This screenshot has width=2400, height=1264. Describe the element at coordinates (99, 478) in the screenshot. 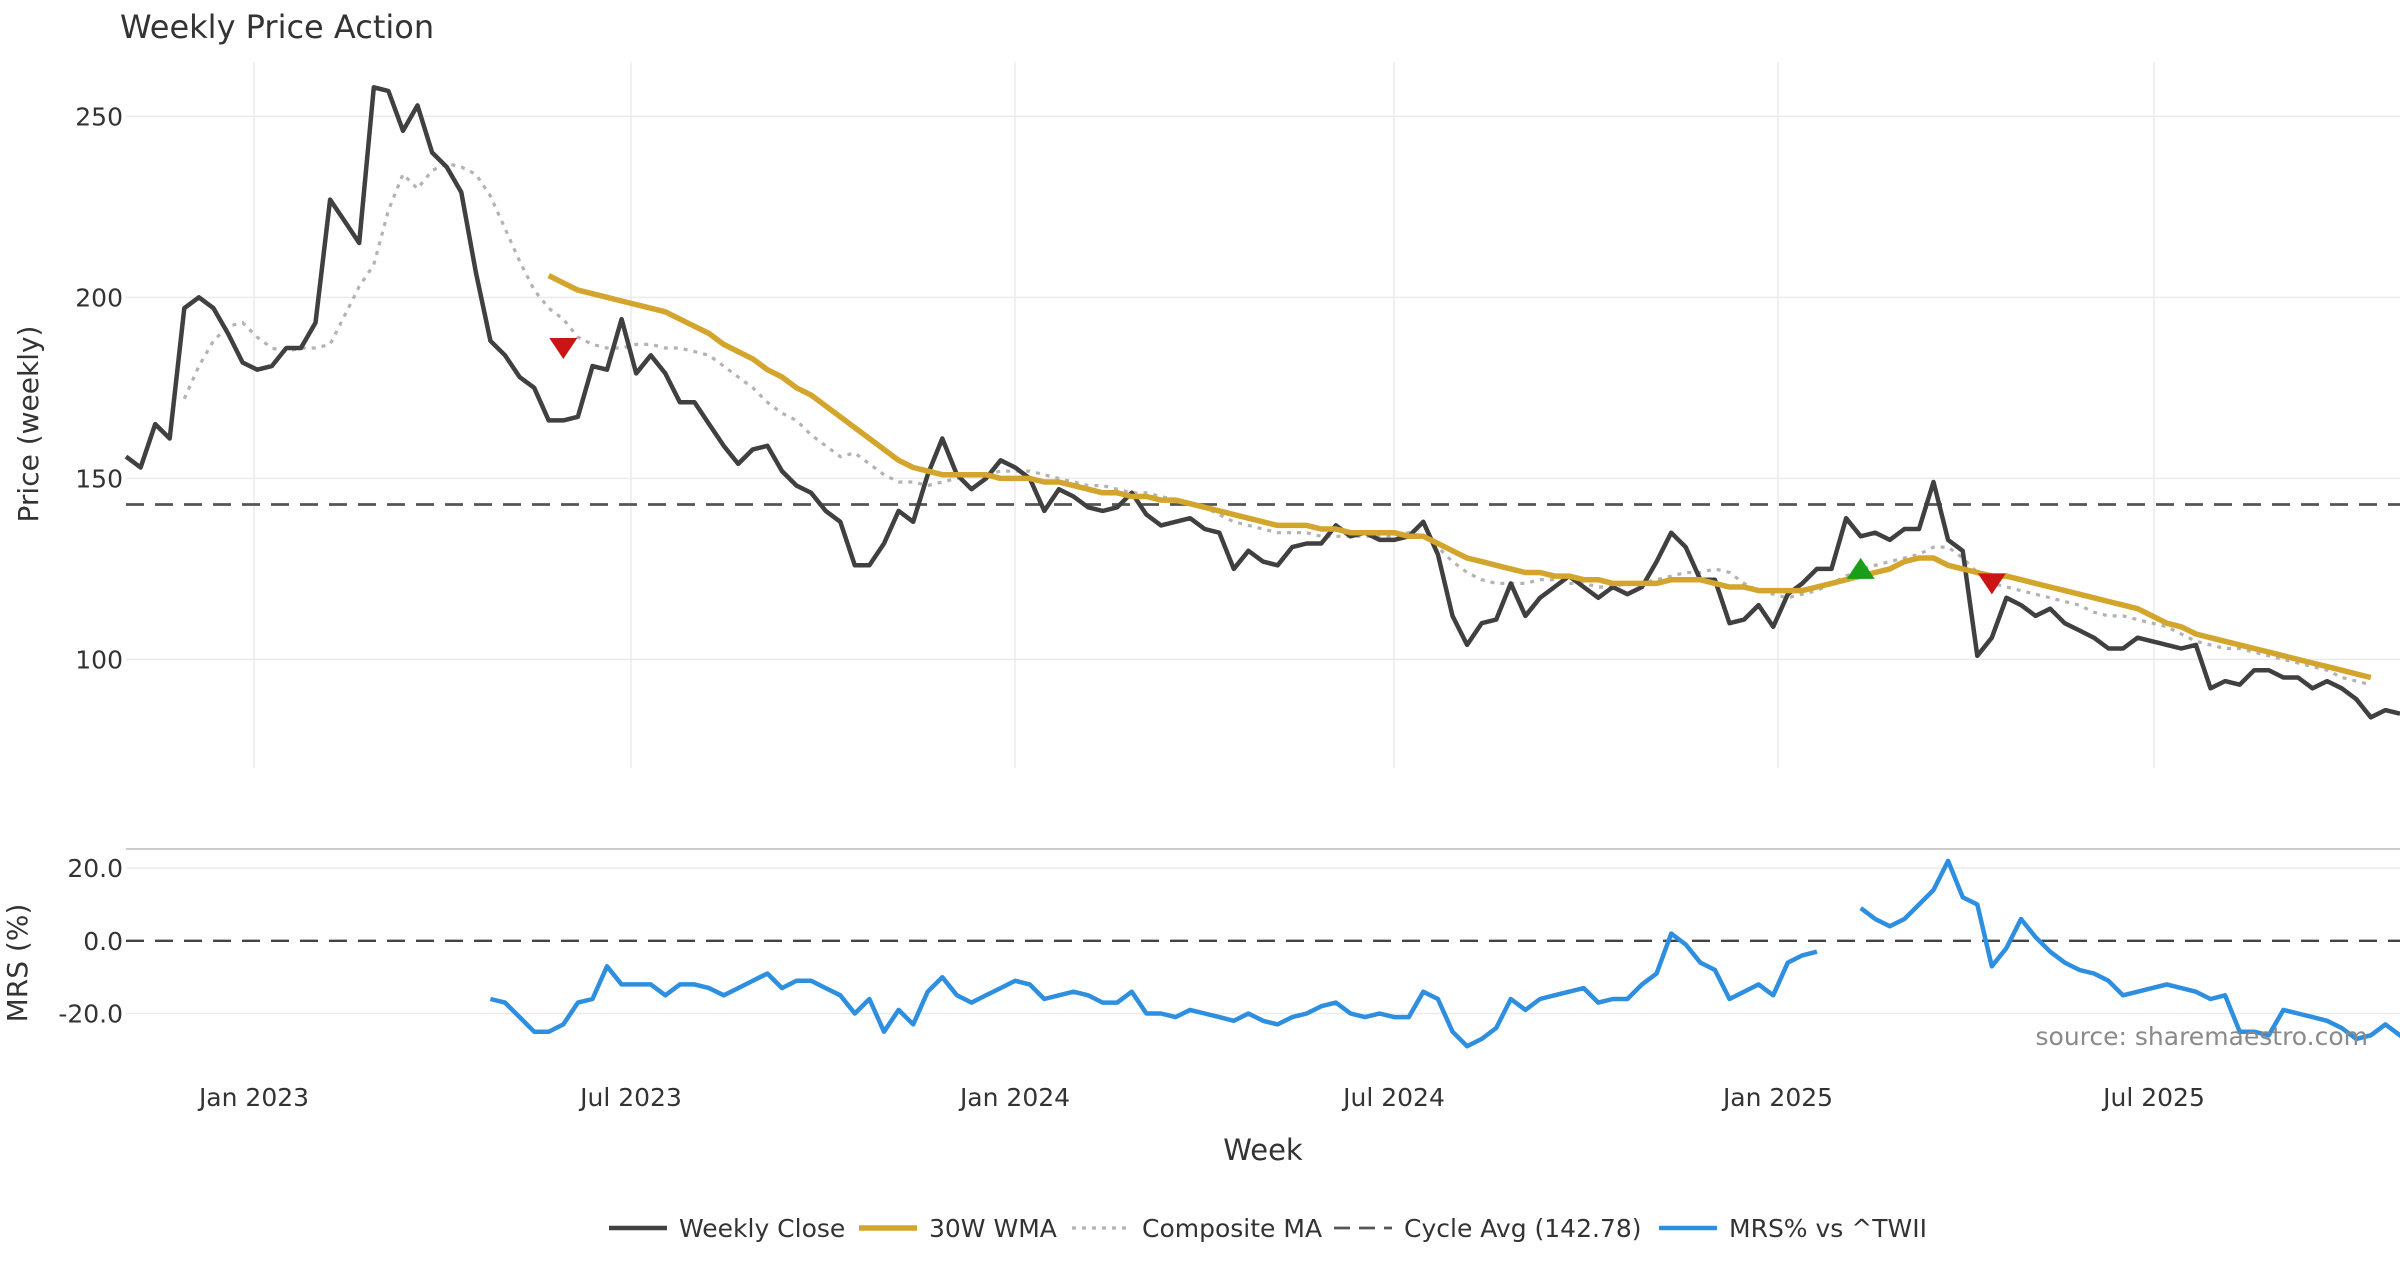

I see `price-y-tick-label: 150` at that location.